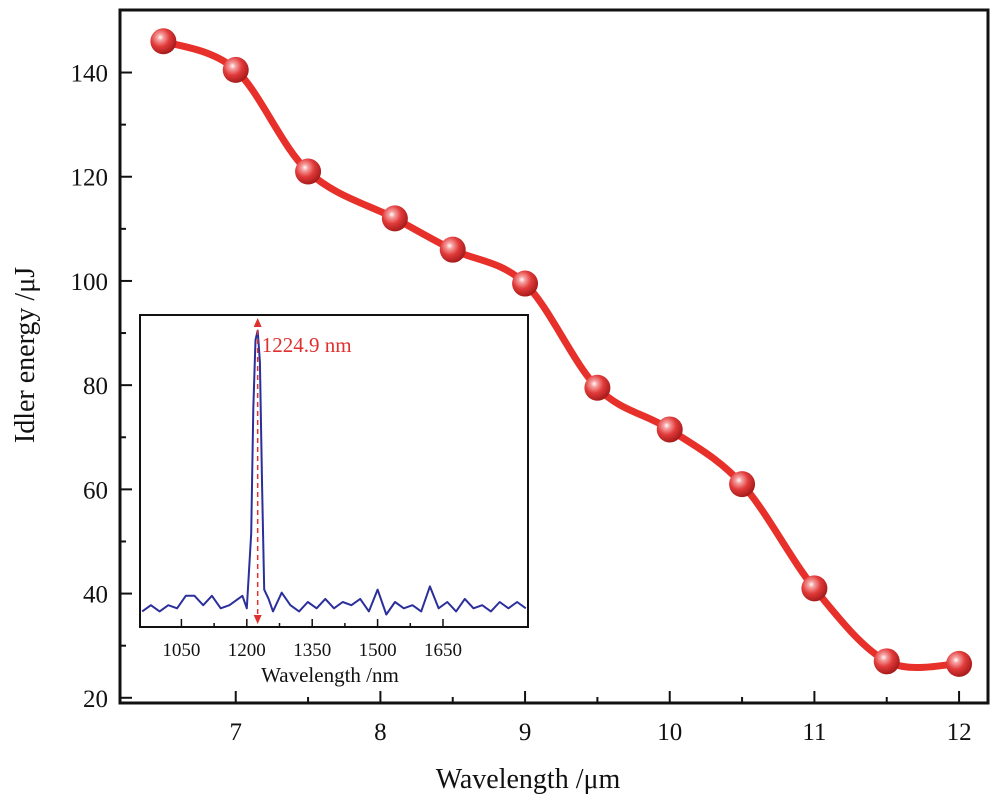 Image resolution: width=1000 pixels, height=805 pixels. Describe the element at coordinates (95, 386) in the screenshot. I see `y-tick-label: 80` at that location.